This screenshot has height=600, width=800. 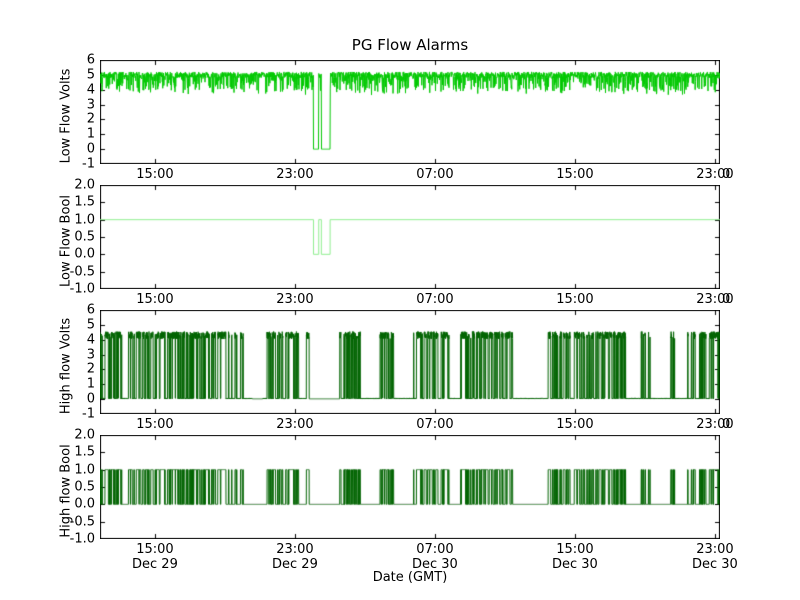 What do you see at coordinates (66, 116) in the screenshot?
I see `y-axis-label-low-flow-volts: Low Flow Volts` at bounding box center [66, 116].